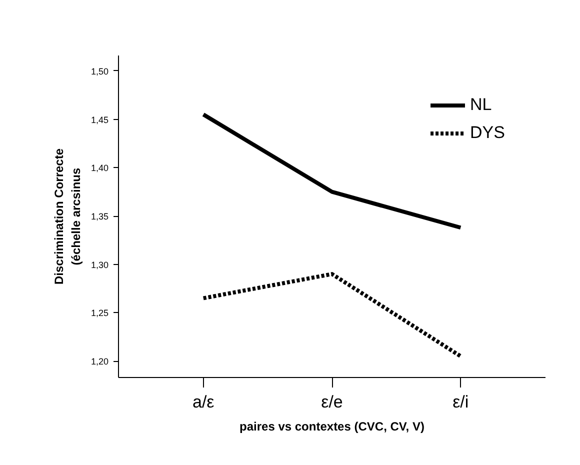 The height and width of the screenshot is (465, 580). I want to click on y-tick-label: 1,30, so click(99, 265).